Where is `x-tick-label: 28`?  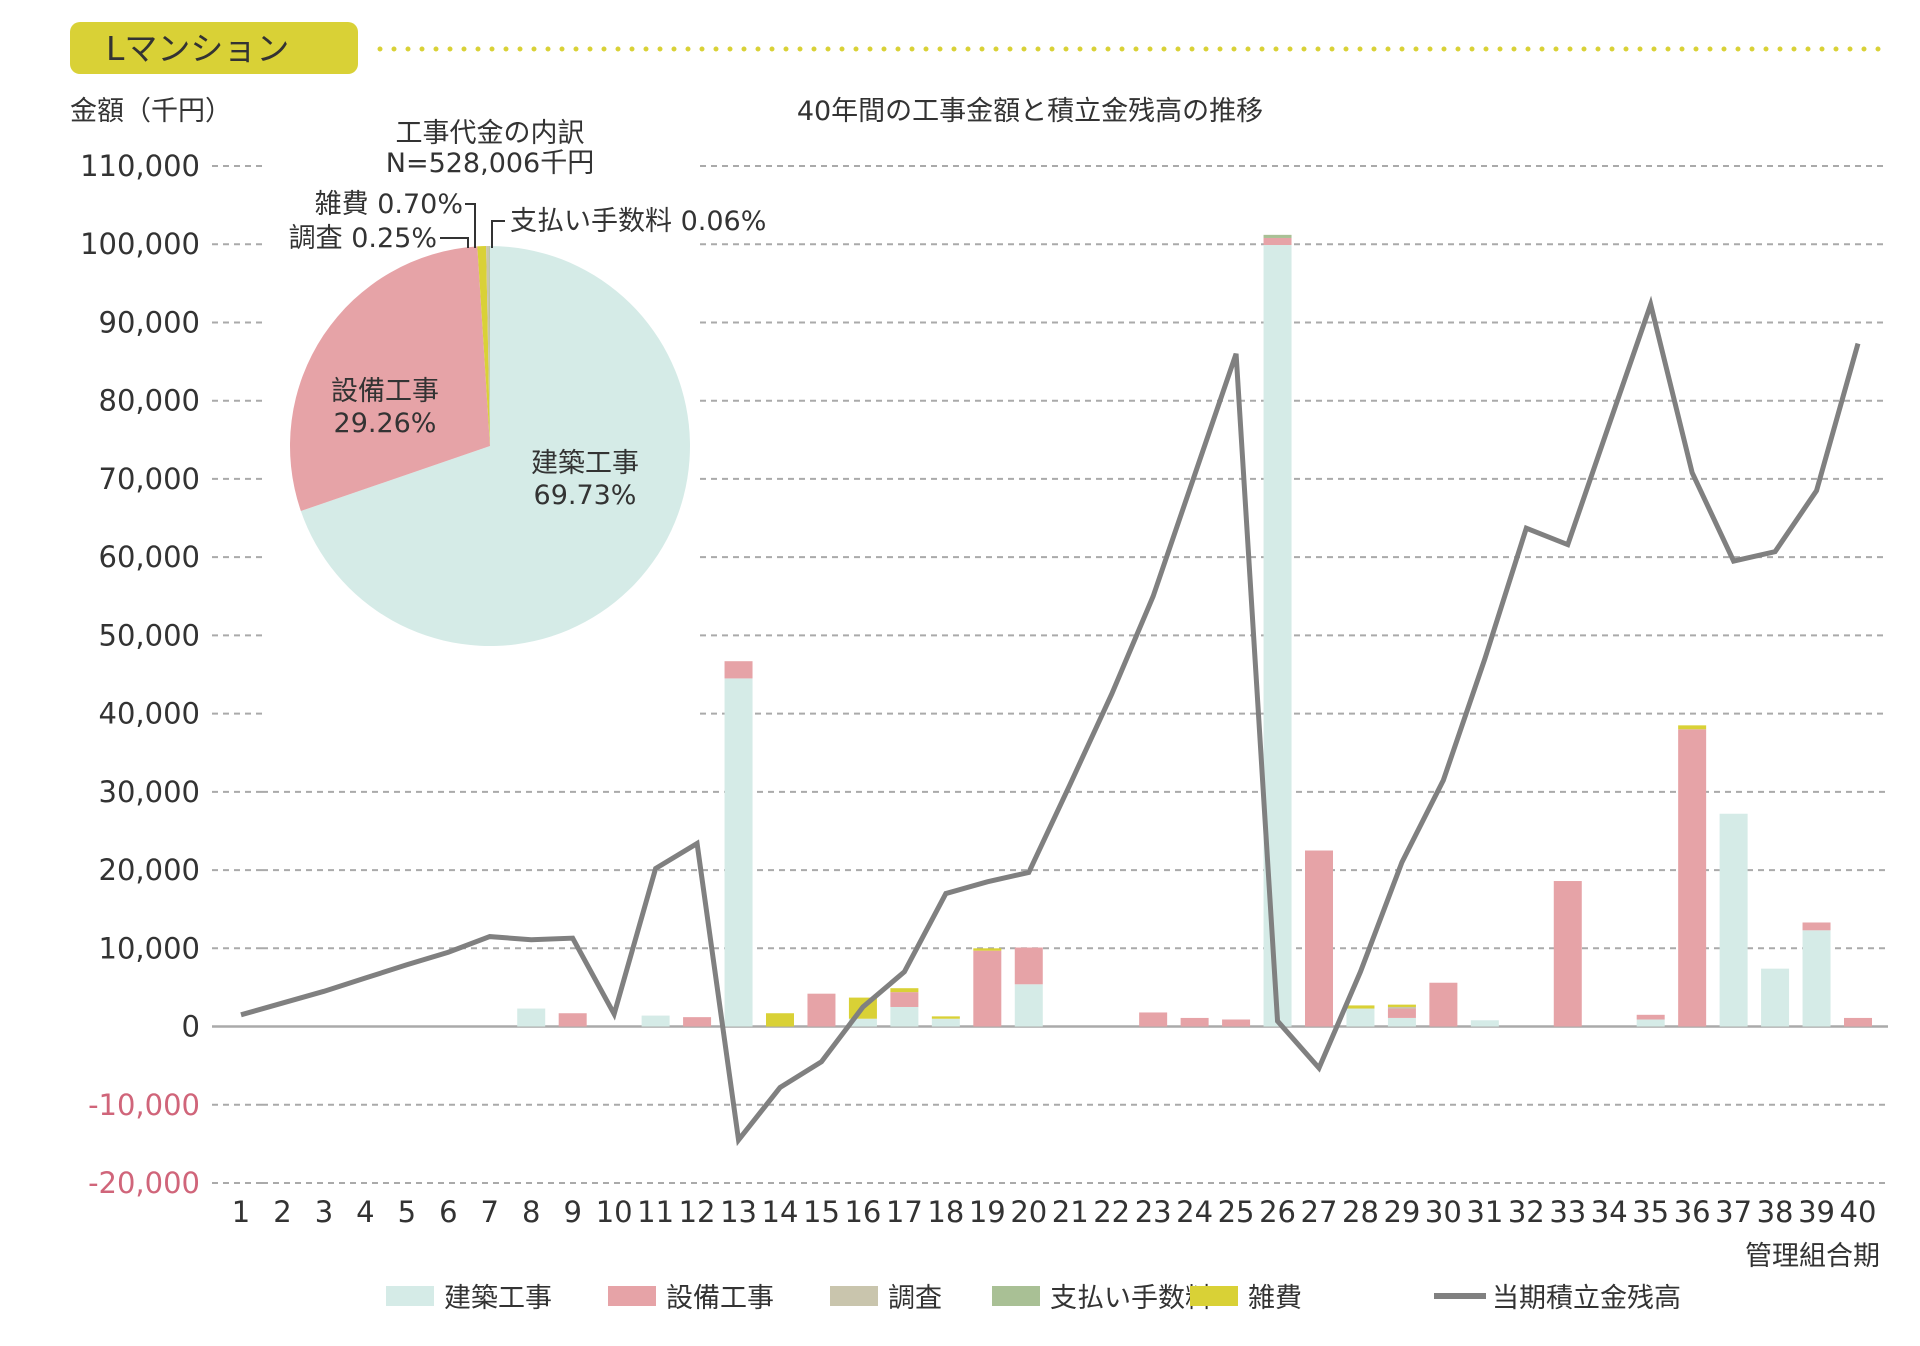
x-tick-label: 28 is located at coordinates (1360, 1212).